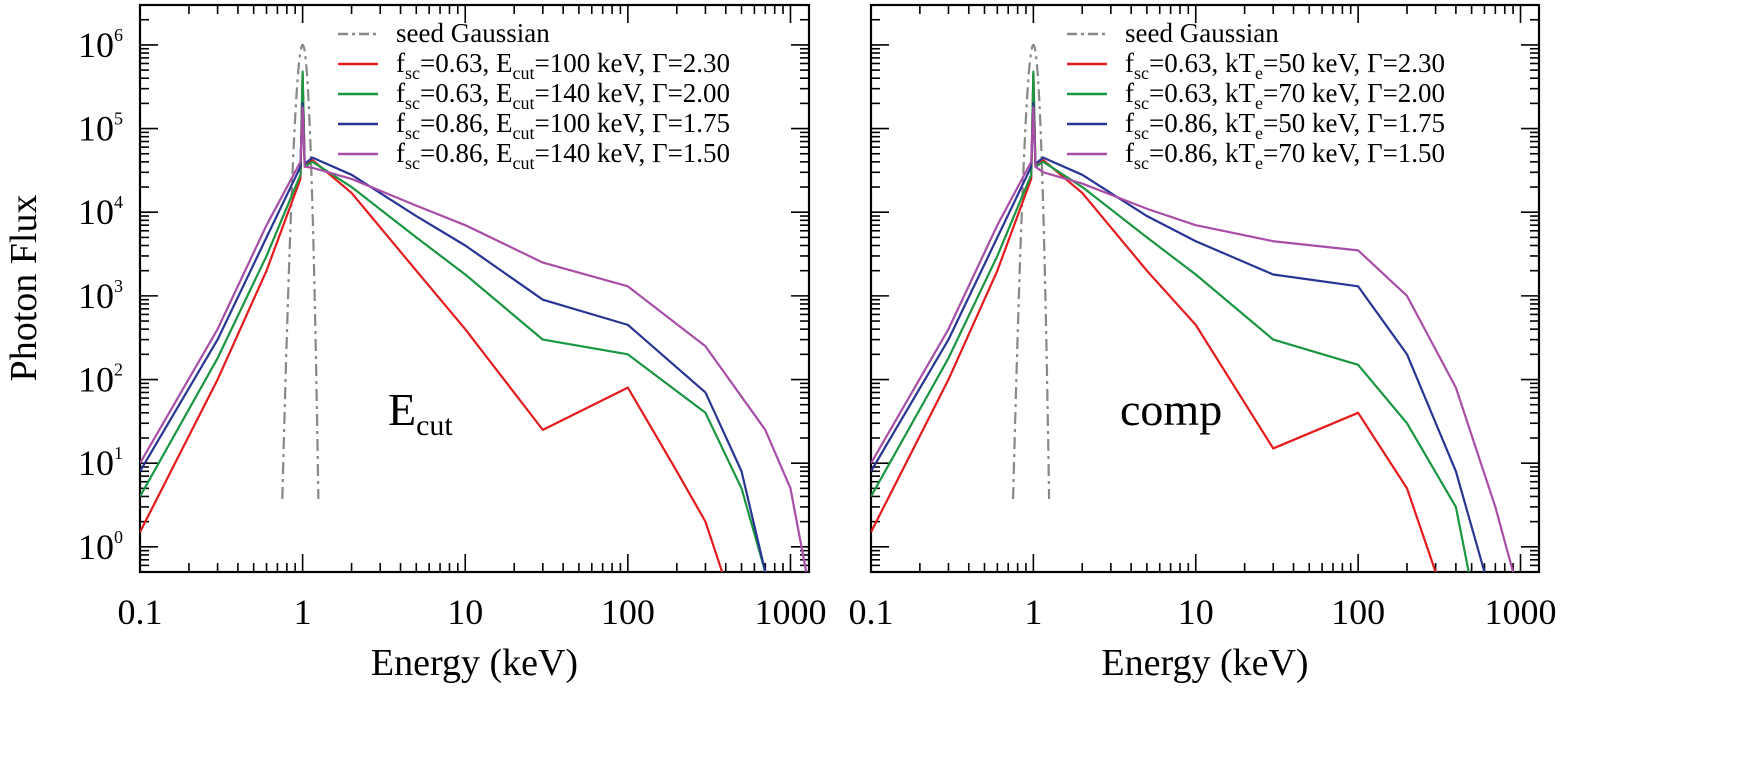 The image size is (1763, 773). I want to click on legend-label-1: fsc=0.63, Ecut=100 keV, Γ=2.30, so click(563, 65).